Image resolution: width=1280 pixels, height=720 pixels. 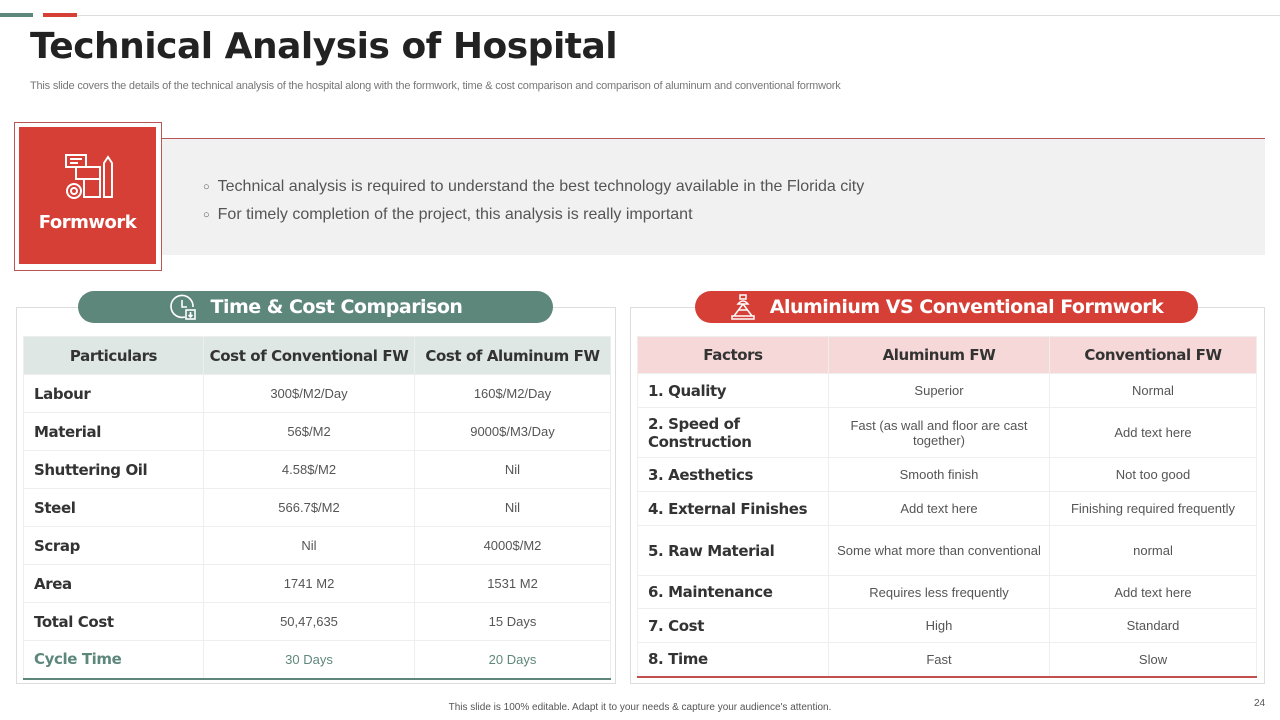 I want to click on table-row: Labour 300$/M2/Day 160$/M2/Day, so click(x=317, y=393).